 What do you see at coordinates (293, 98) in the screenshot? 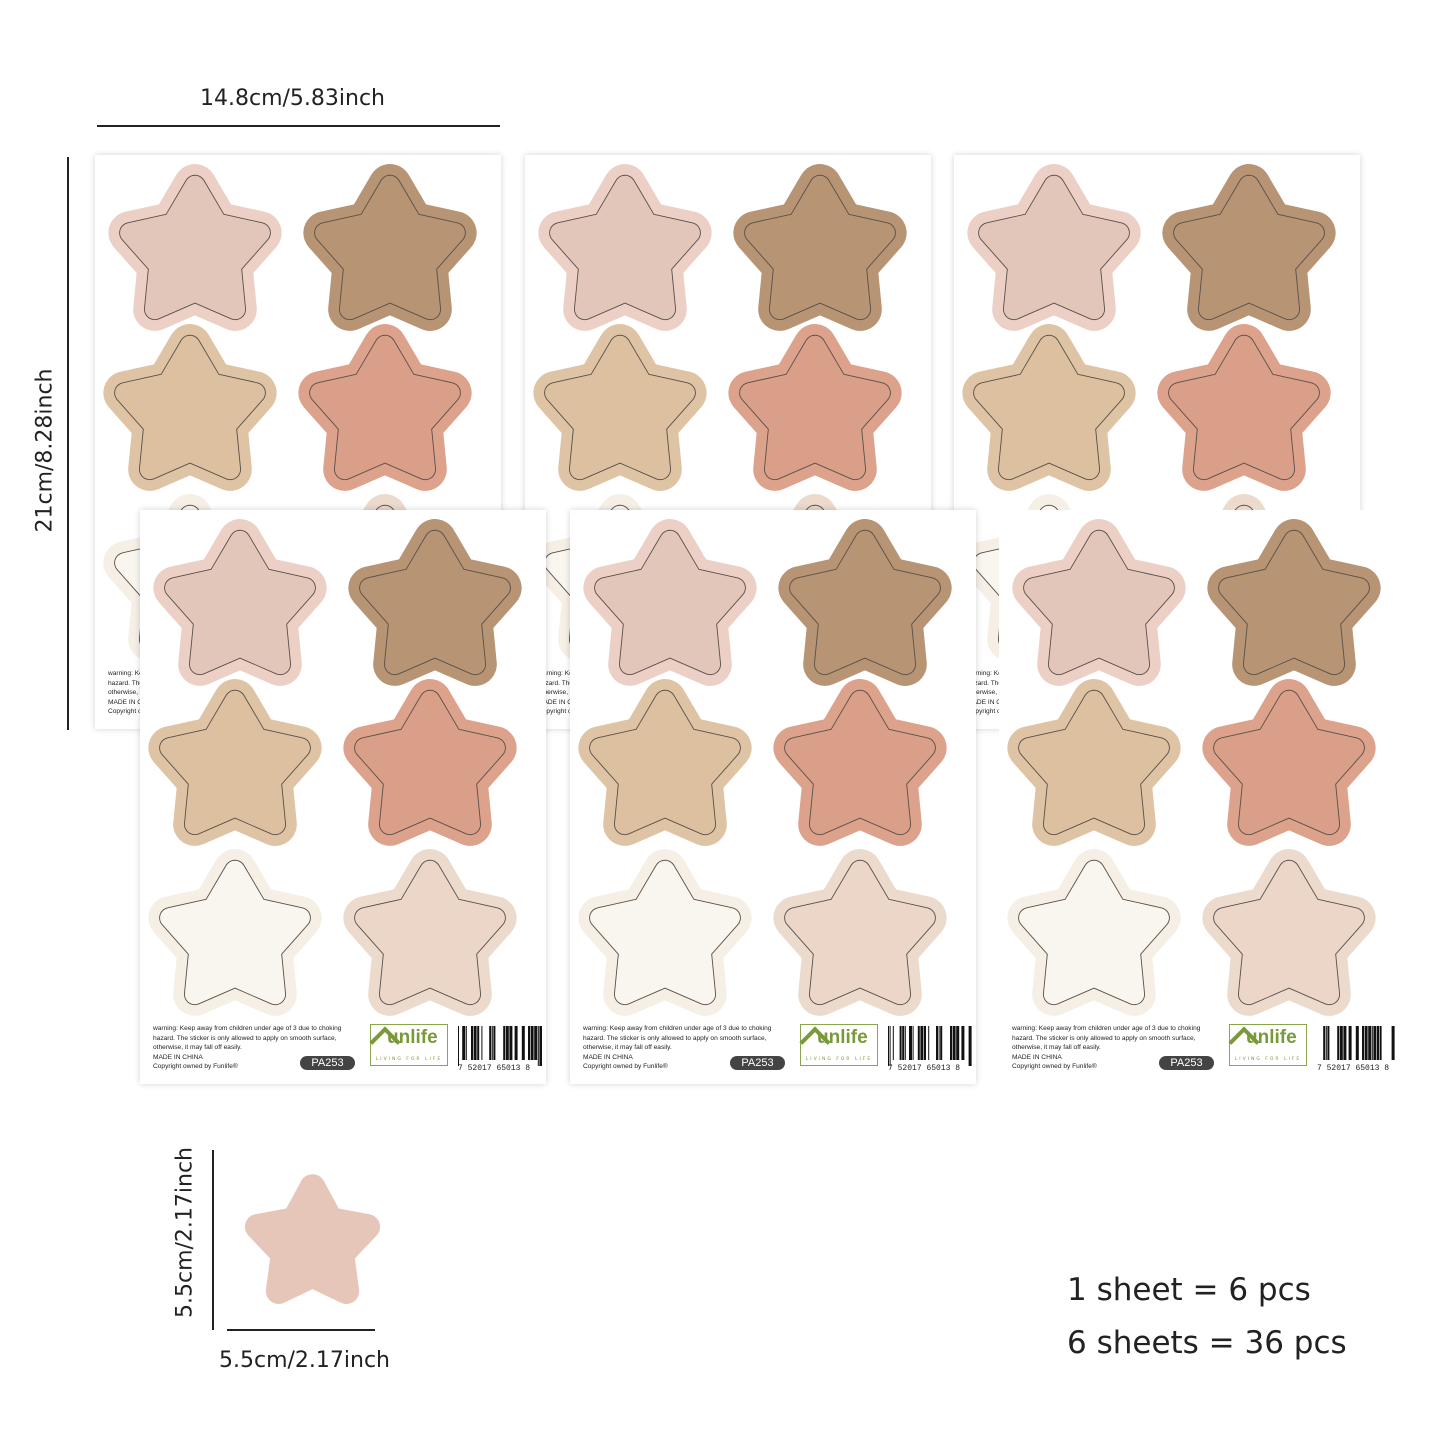
I see `sheet-width-label: 14.8cm/5.83inch` at bounding box center [293, 98].